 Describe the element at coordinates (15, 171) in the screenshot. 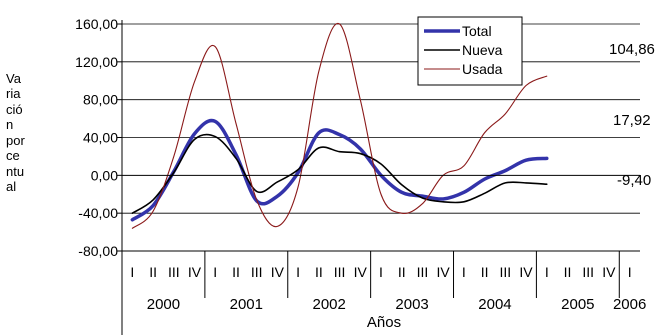

I see `y-axis-title-line: ntu` at that location.